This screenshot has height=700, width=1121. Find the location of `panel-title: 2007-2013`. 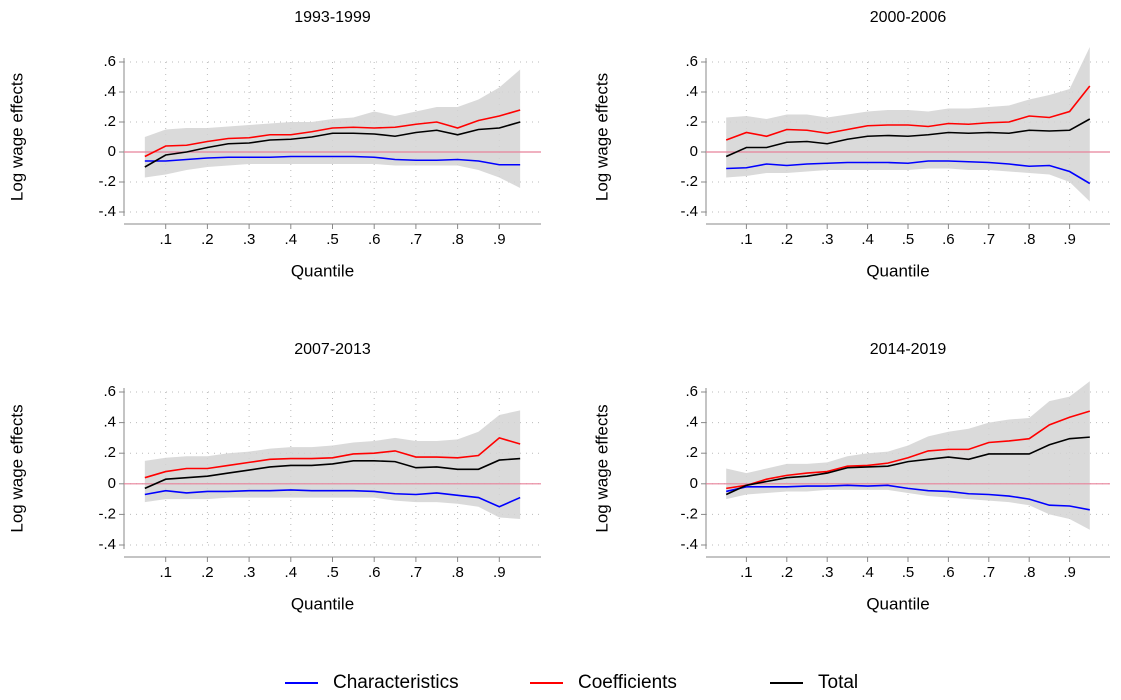

panel-title: 2007-2013 is located at coordinates (332, 349).